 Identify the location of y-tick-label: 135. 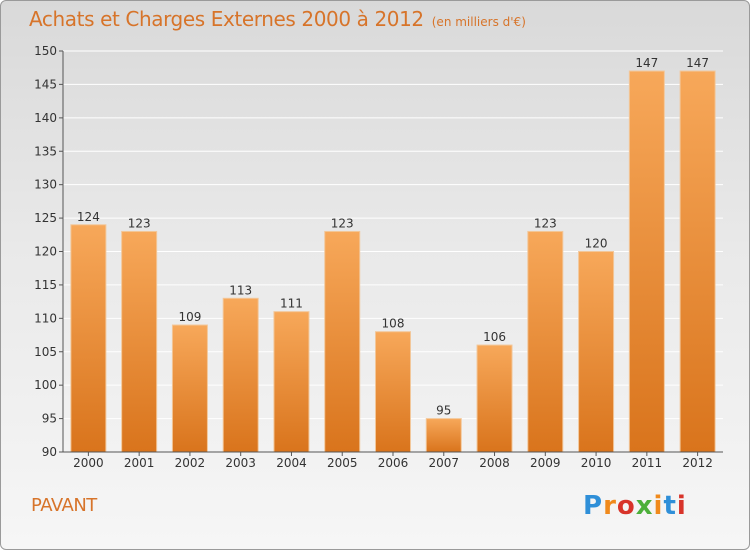
(45, 151).